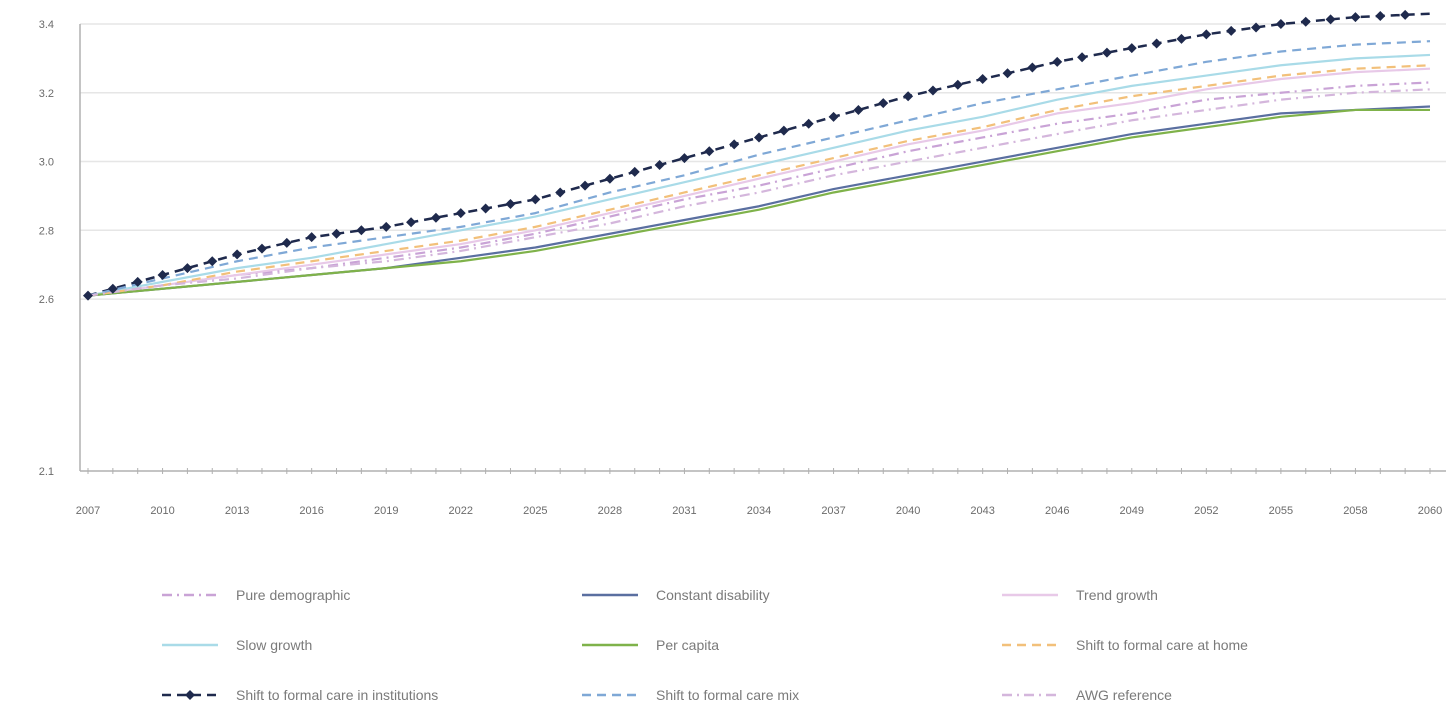  Describe the element at coordinates (790, 595) in the screenshot. I see `legend-item: Constant disability` at that location.